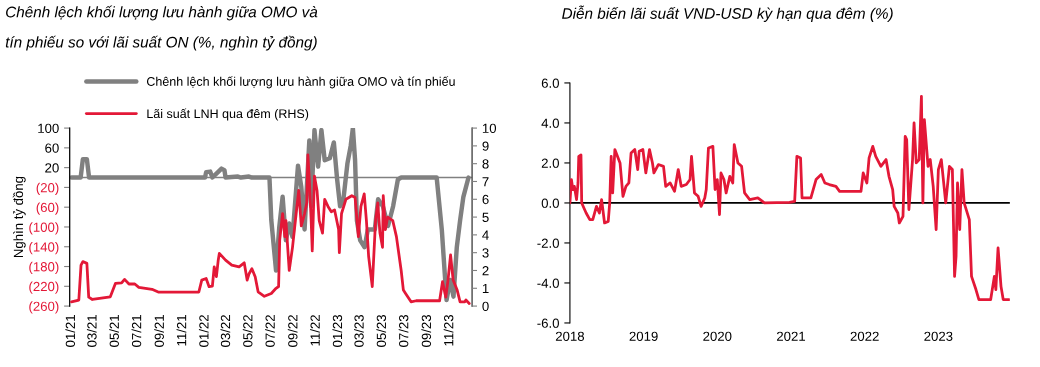 The height and width of the screenshot is (367, 1040). I want to click on y2-tick-label: 8, so click(485, 164).